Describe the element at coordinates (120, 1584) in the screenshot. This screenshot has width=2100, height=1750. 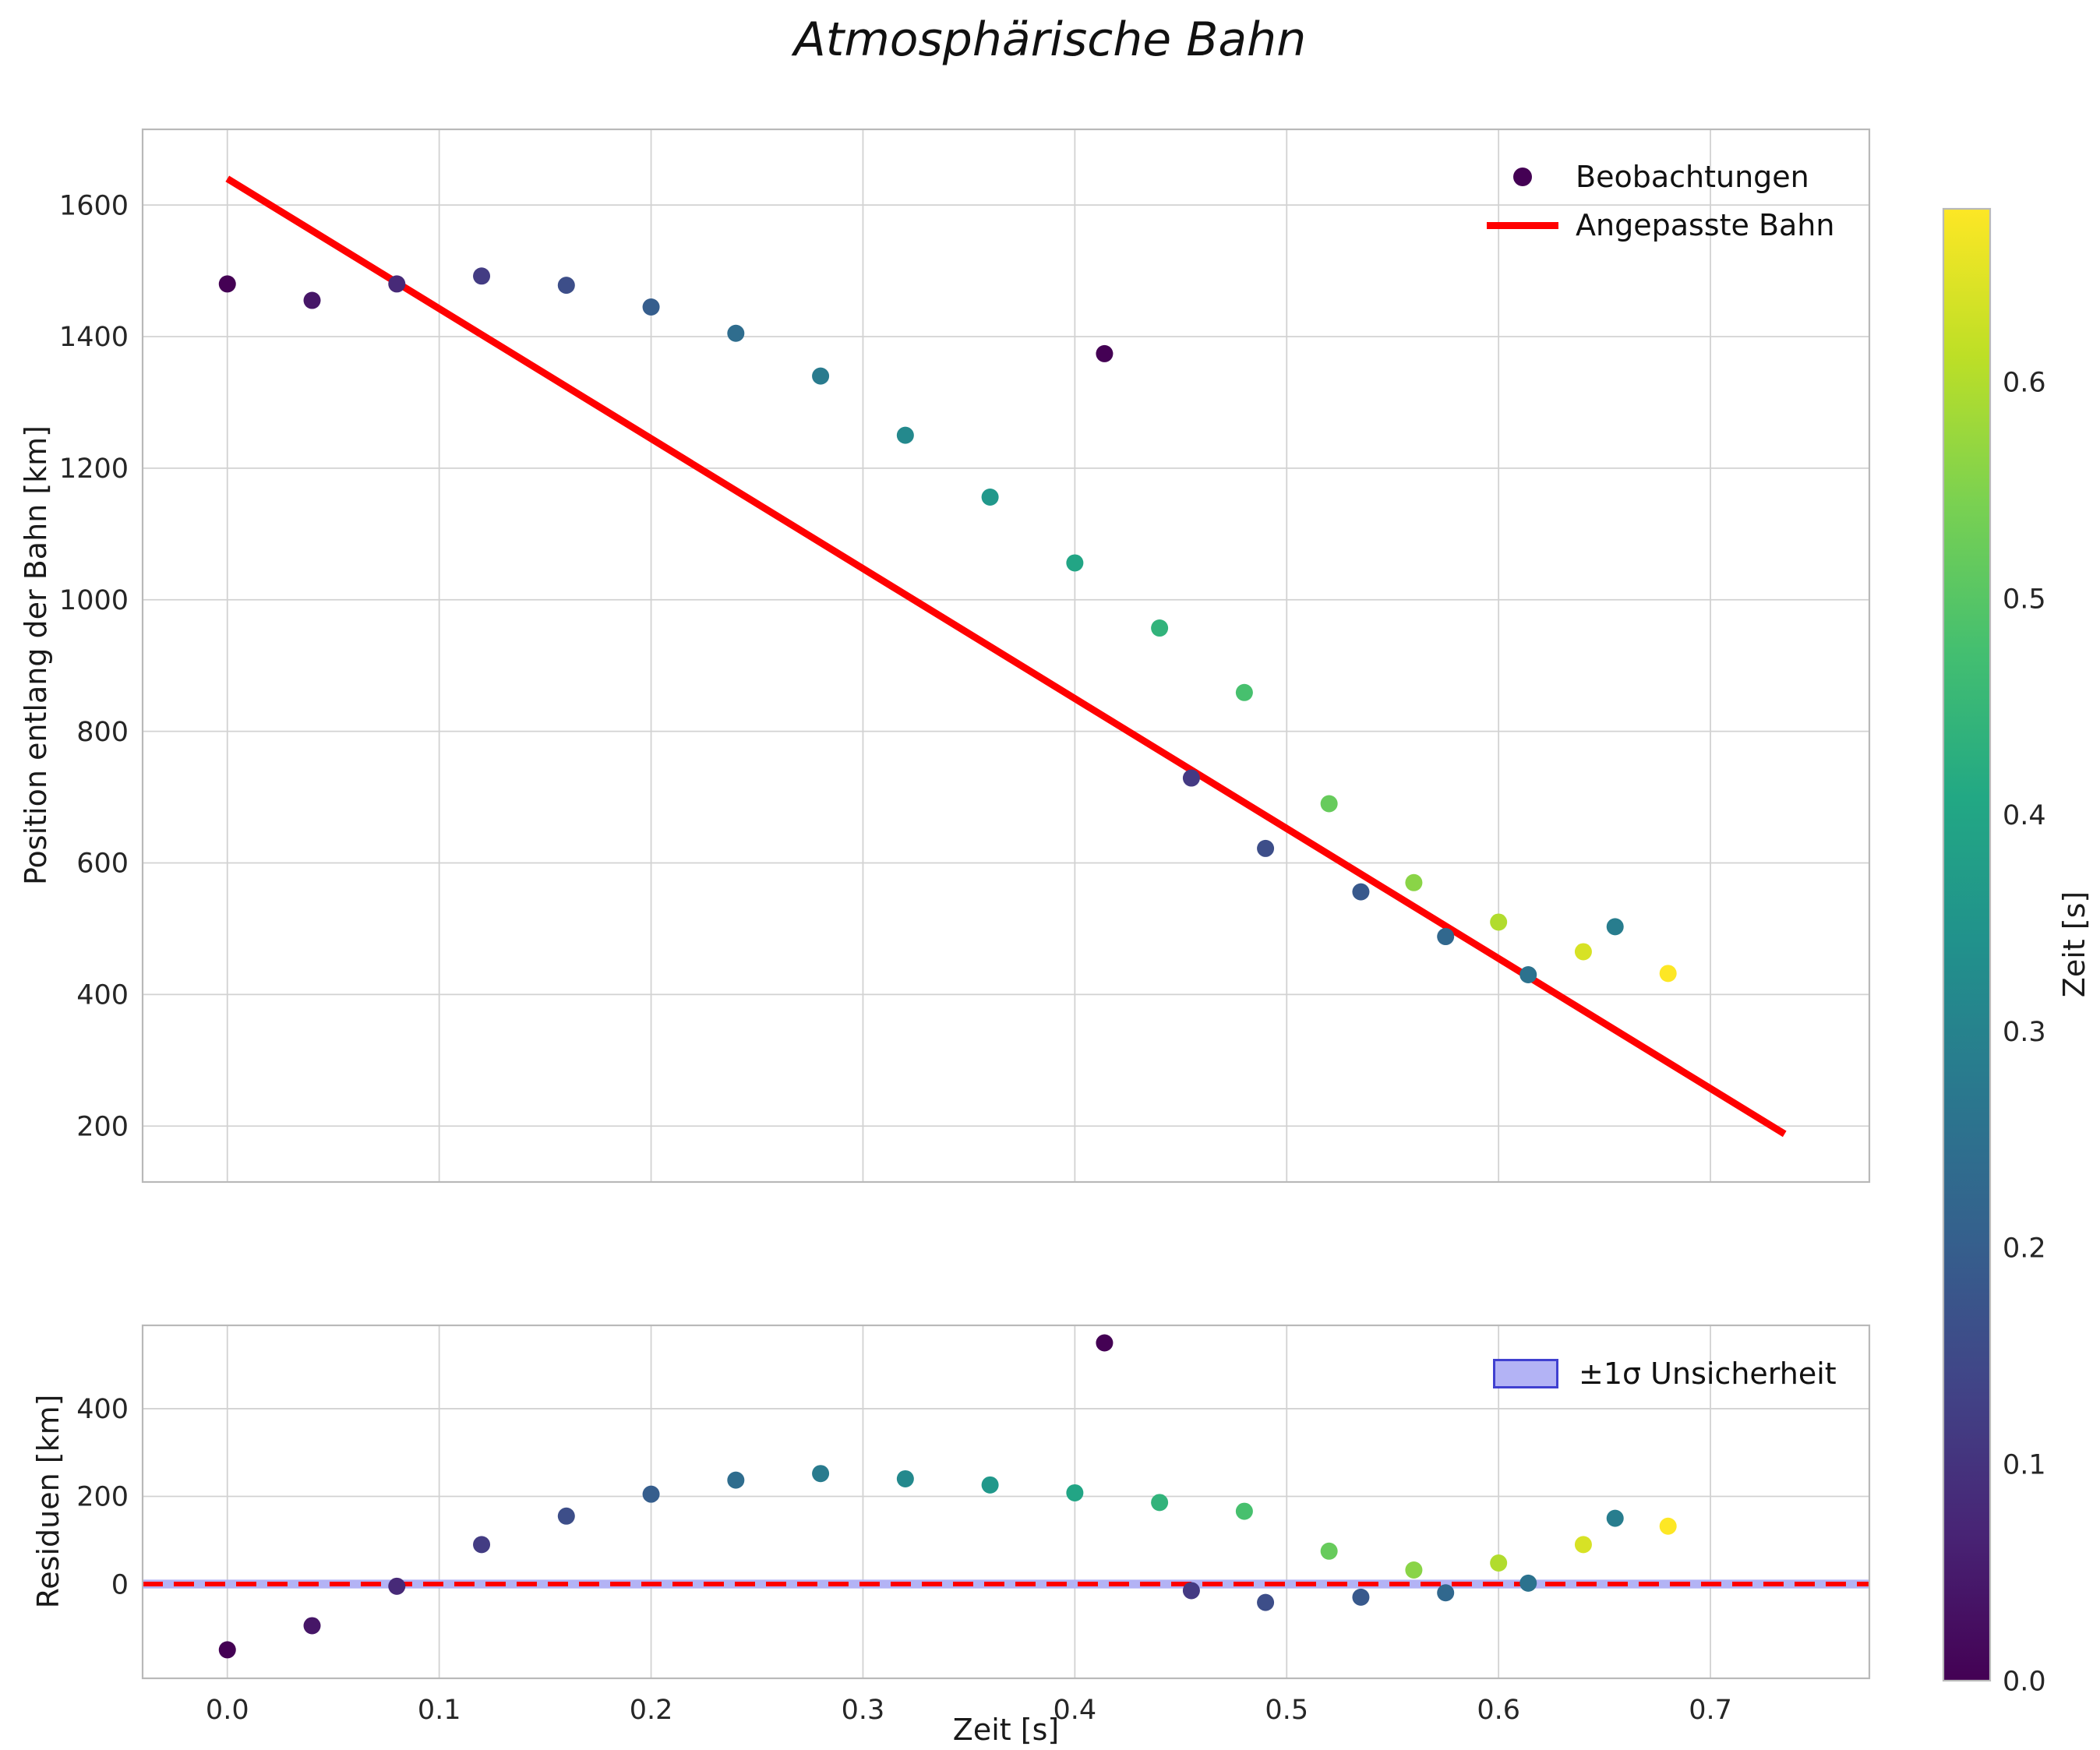
I see `residual-y-tick-label: 0` at that location.